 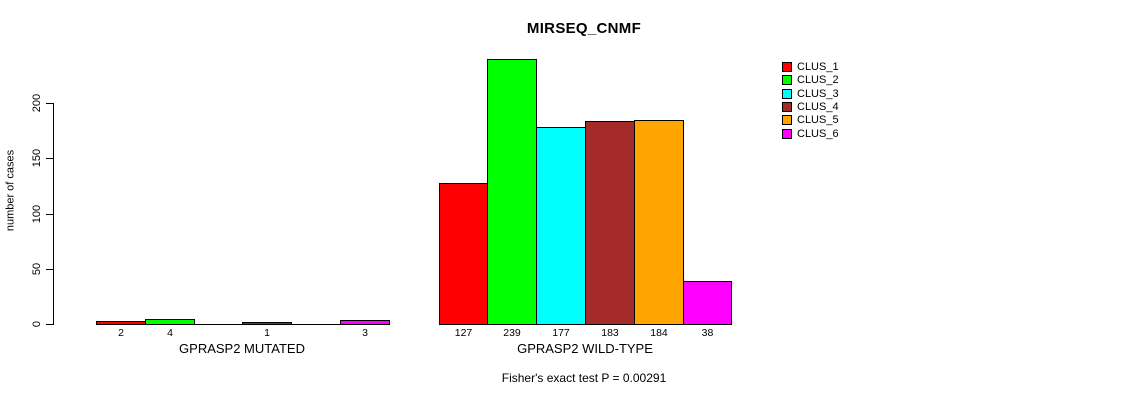 I want to click on bar-clus_1-group1, so click(x=121, y=323).